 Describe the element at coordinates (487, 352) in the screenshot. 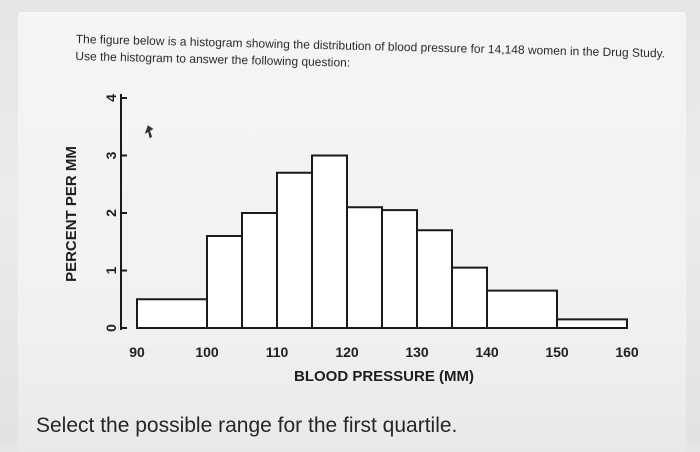

I see `x-tick-label-140: 140` at that location.